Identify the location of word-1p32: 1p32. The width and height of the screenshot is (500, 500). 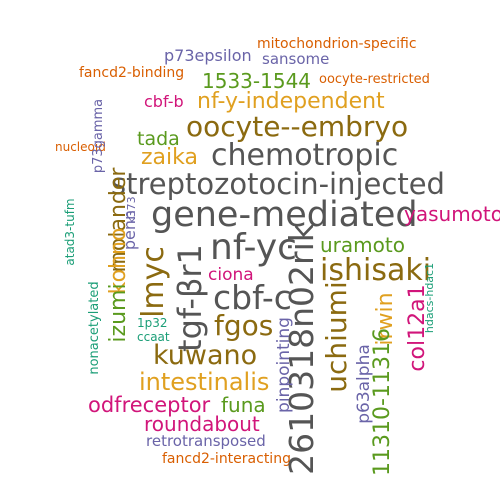
(152, 323).